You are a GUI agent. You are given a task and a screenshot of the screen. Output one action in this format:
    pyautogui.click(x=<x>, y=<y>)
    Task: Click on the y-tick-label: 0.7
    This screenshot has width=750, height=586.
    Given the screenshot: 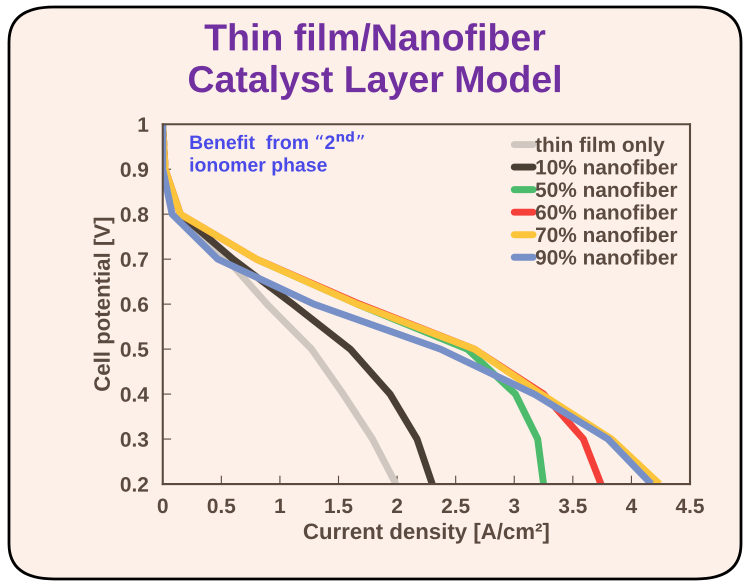 What is the action you would take?
    pyautogui.click(x=134, y=259)
    